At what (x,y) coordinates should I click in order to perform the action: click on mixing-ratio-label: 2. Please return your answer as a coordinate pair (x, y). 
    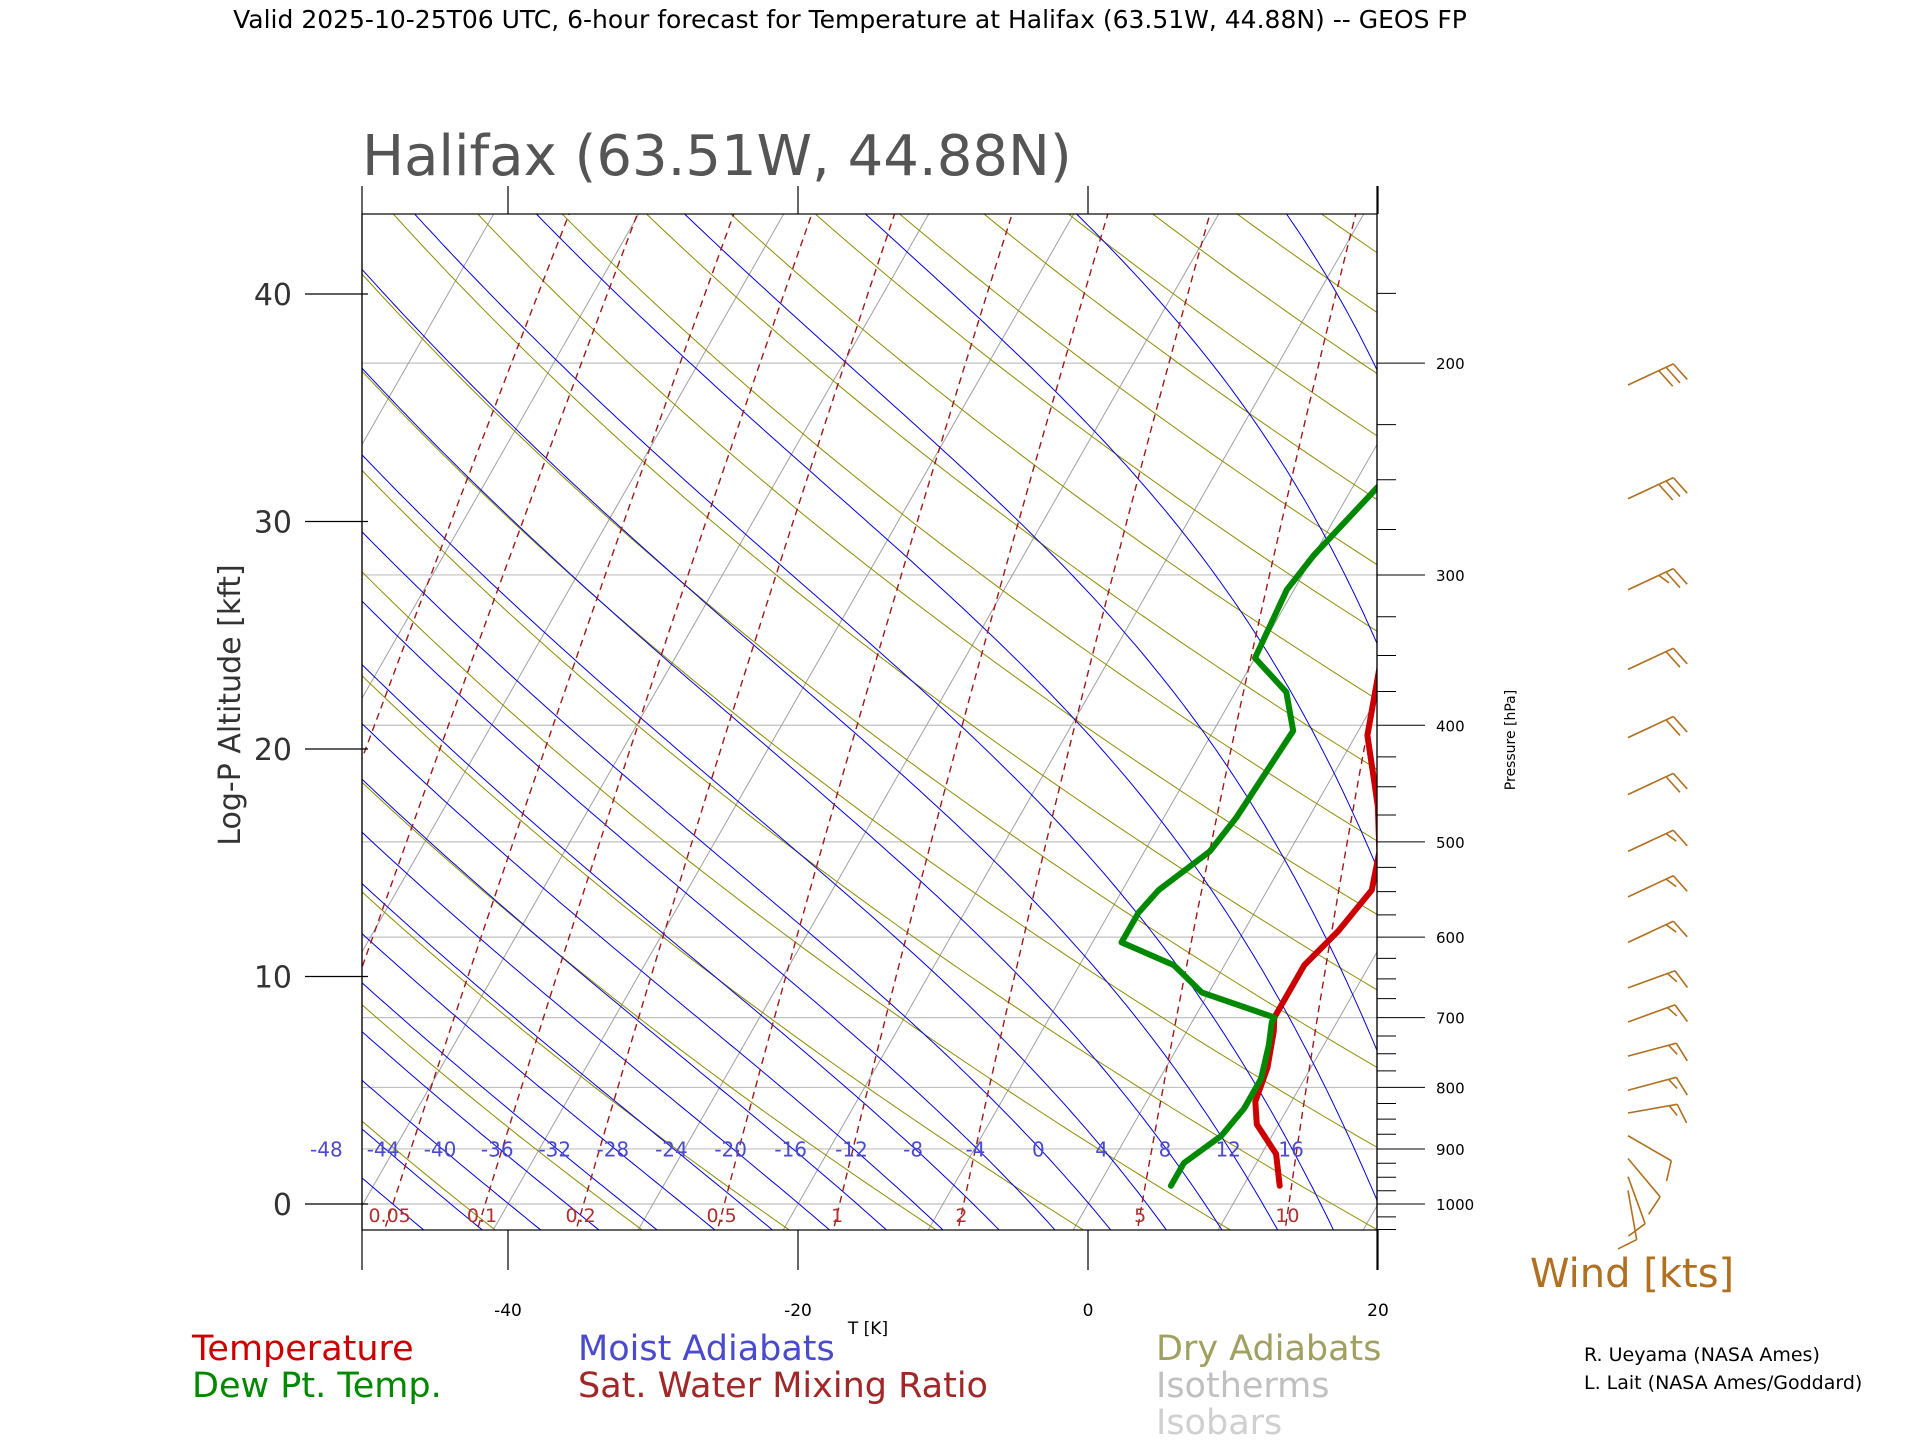
    Looking at the image, I should click on (961, 1216).